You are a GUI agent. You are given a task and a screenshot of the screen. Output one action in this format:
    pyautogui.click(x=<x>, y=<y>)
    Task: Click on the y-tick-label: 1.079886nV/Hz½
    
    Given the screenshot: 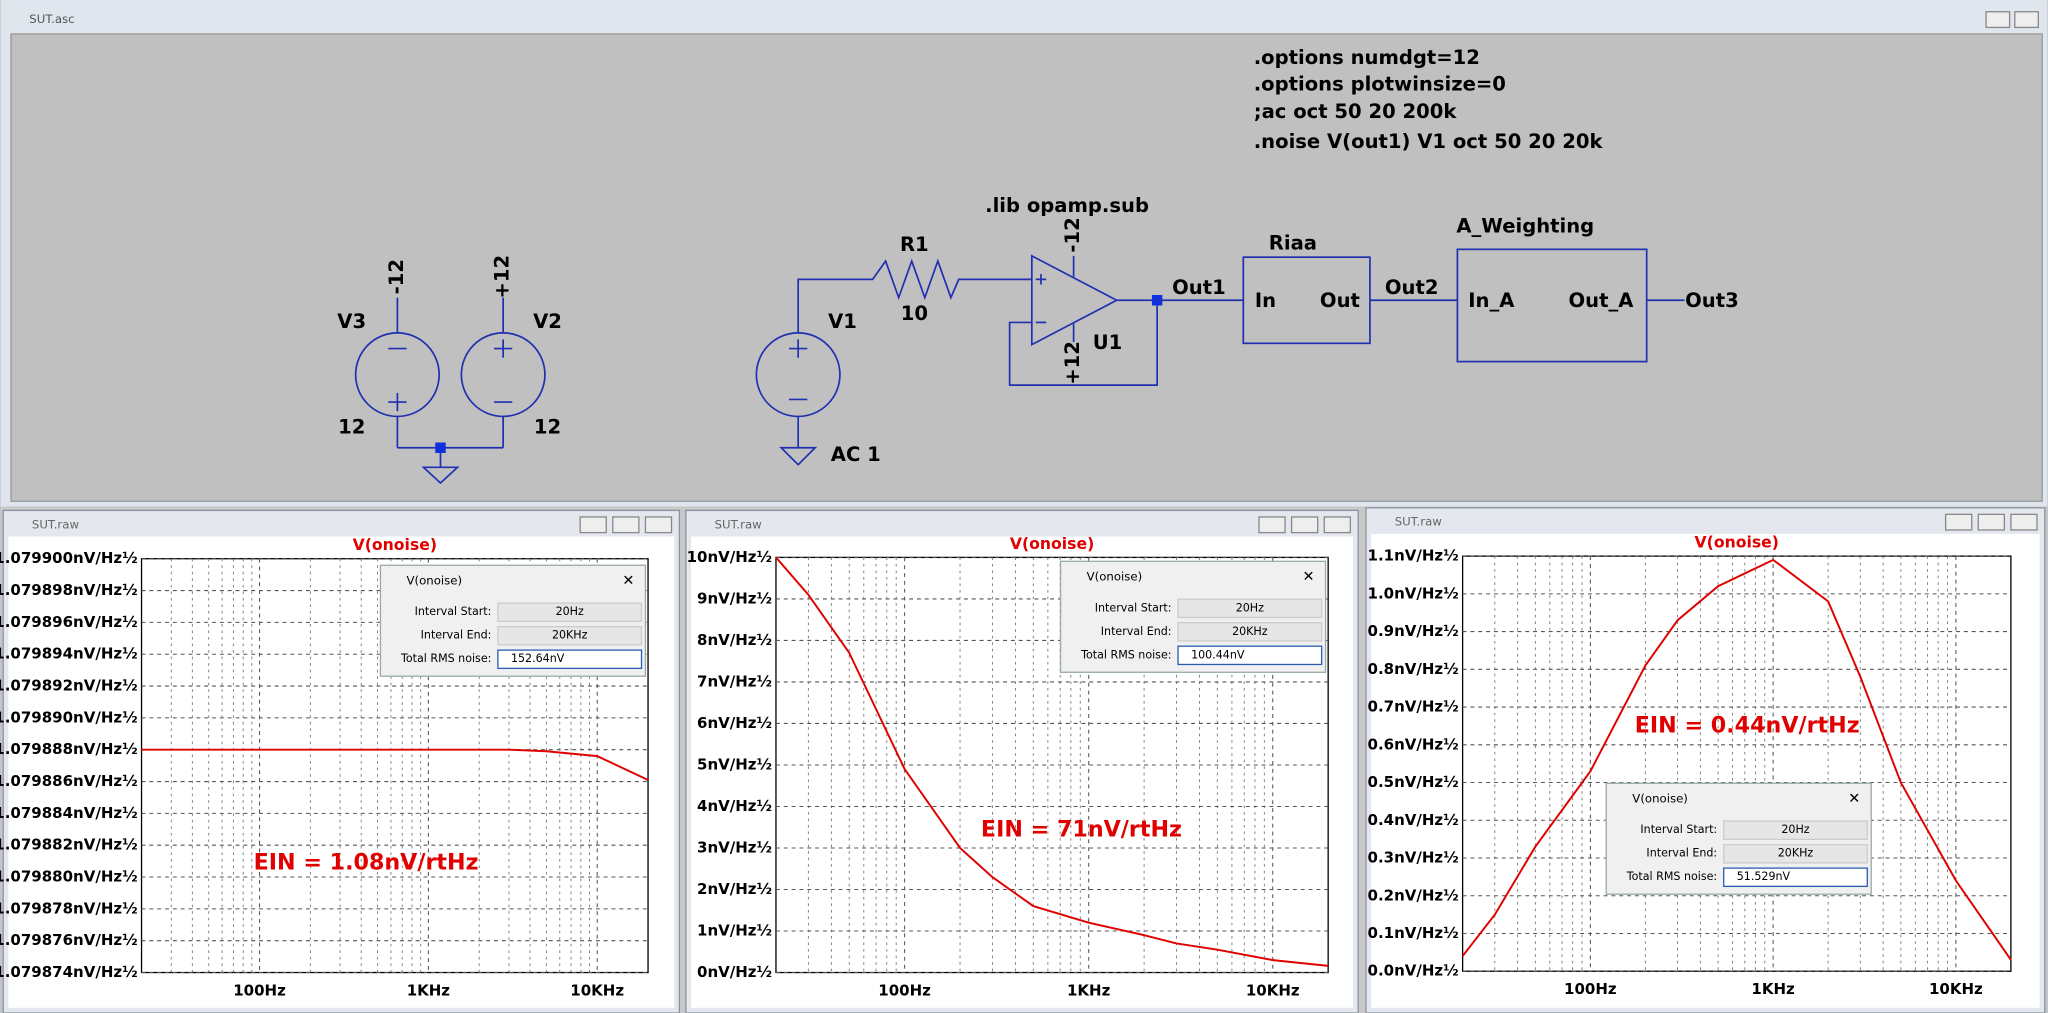 What is the action you would take?
    pyautogui.click(x=69, y=781)
    